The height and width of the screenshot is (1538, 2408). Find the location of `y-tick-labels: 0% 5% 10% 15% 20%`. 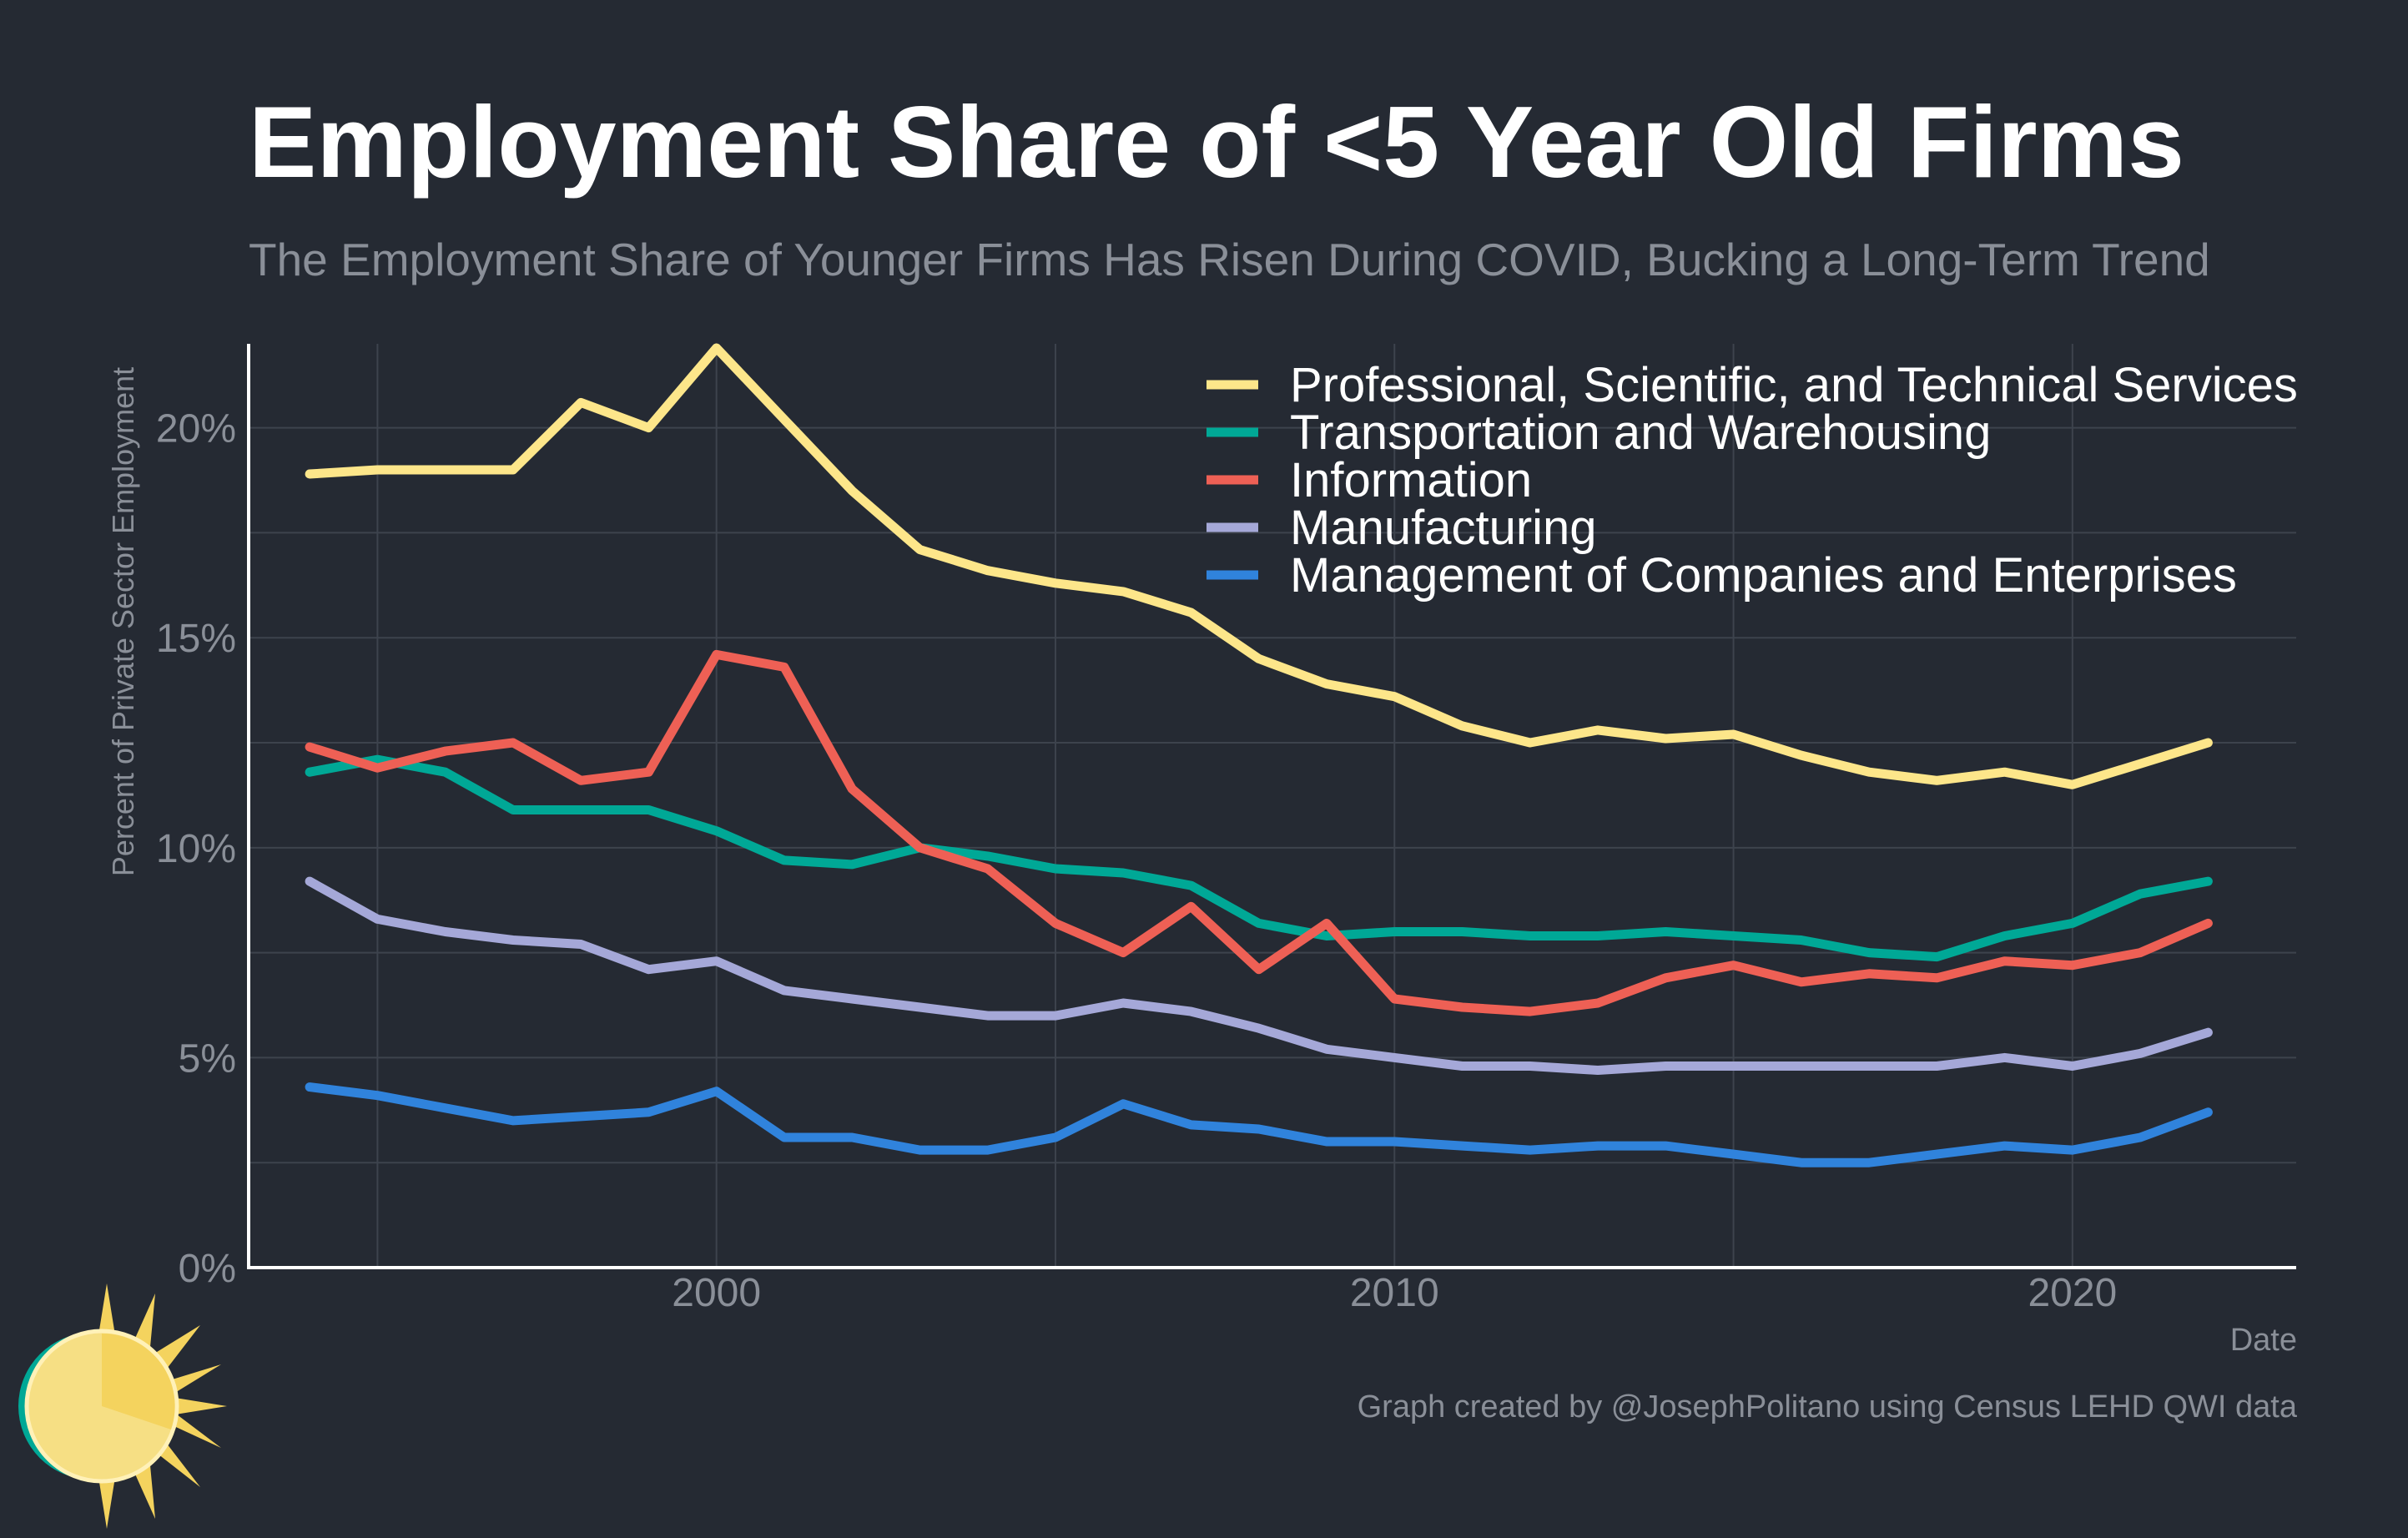

y-tick-labels: 0% 5% 10% 15% 20% is located at coordinates (196, 849).